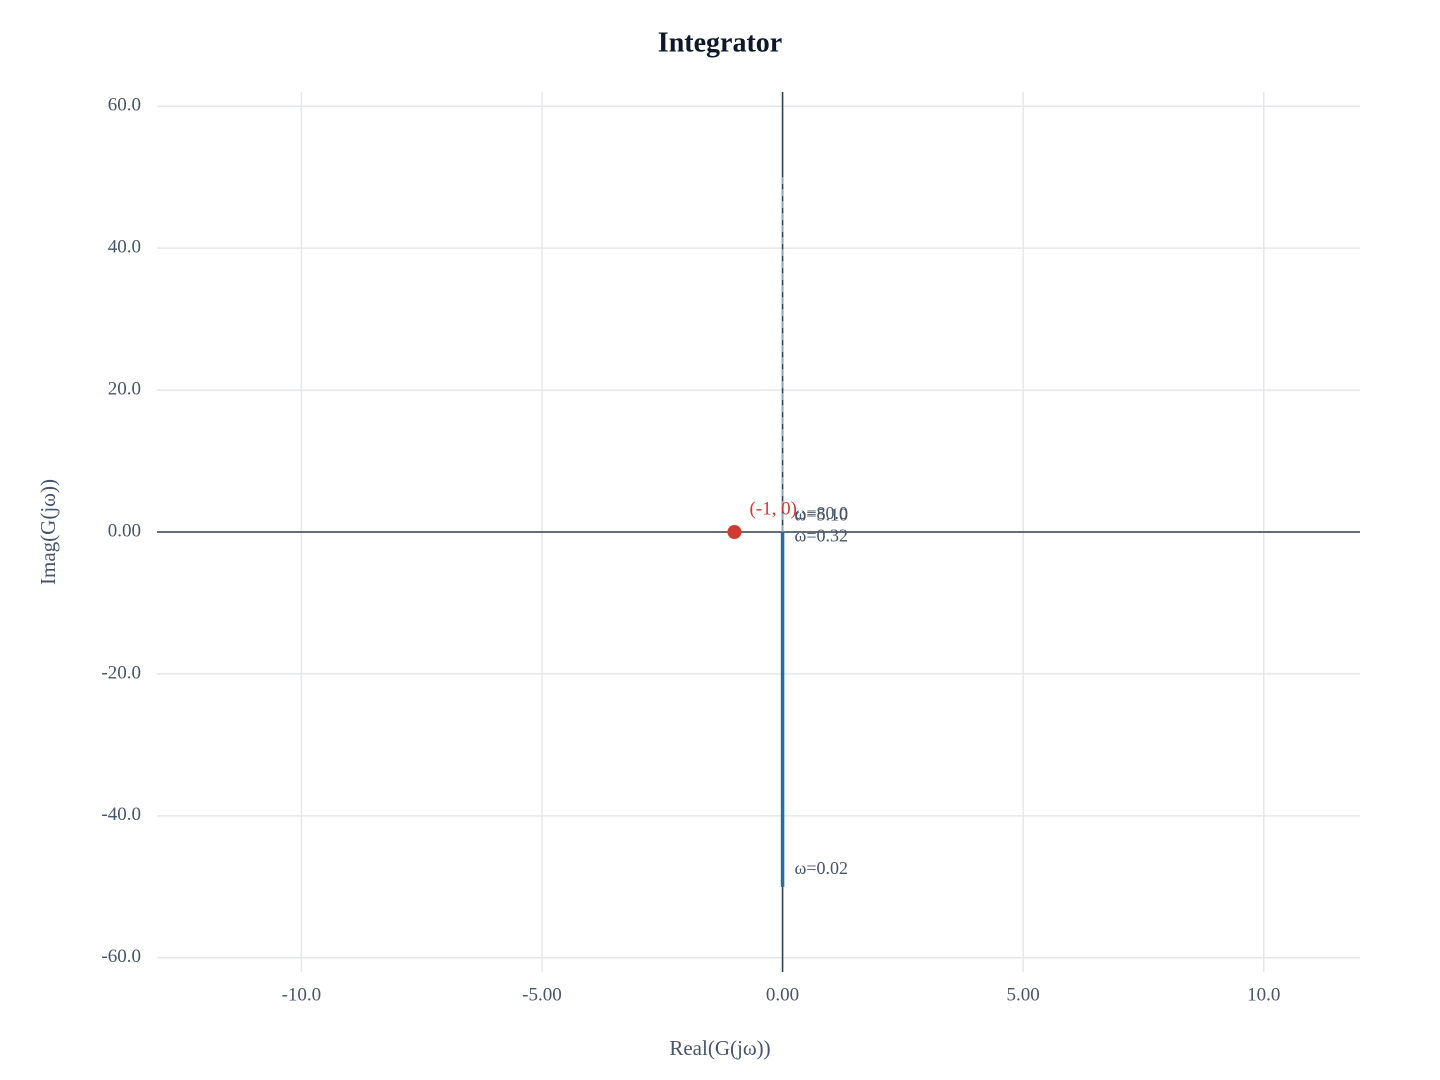 Image resolution: width=1440 pixels, height=1080 pixels. Describe the element at coordinates (822, 868) in the screenshot. I see `frequency-label: ω=0.02` at that location.